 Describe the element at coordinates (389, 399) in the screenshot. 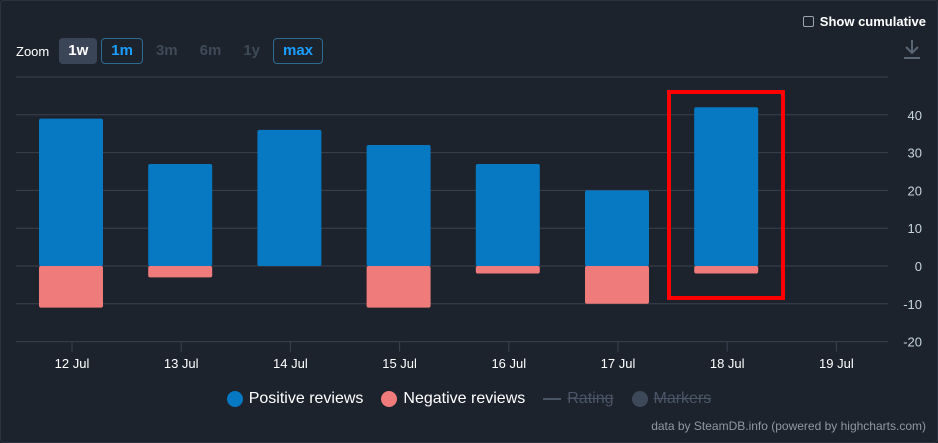

I see `negative-swatch-icon` at that location.